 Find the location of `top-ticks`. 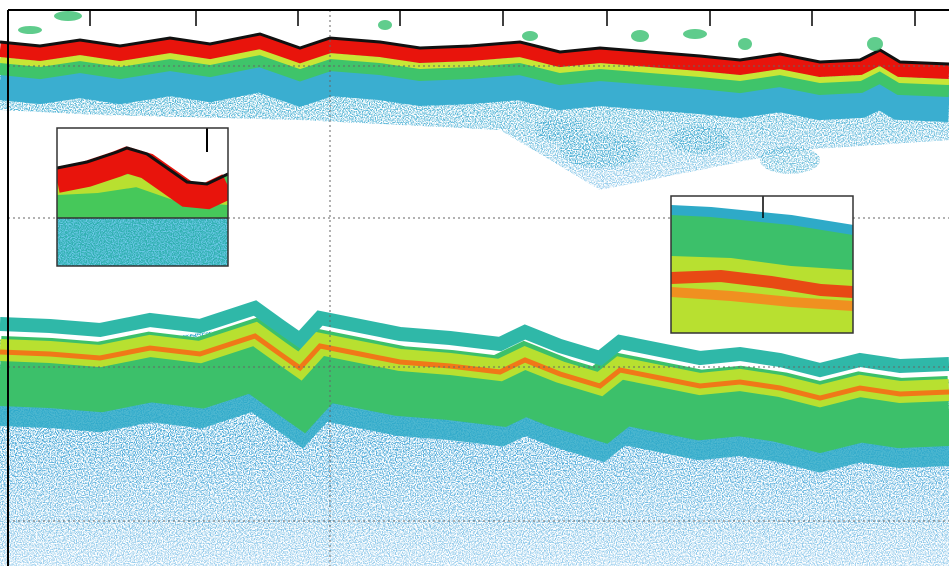

top-ticks is located at coordinates (502, 18).